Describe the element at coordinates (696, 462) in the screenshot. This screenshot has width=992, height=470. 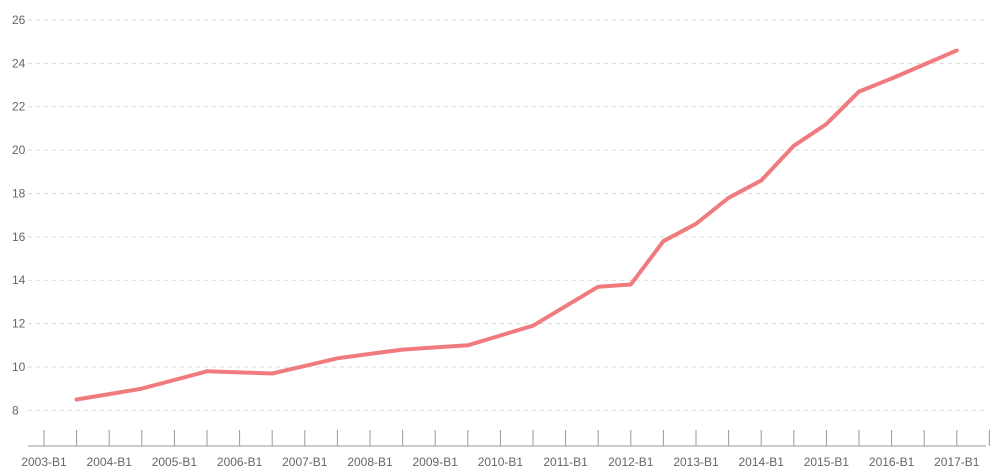
I see `x-tick-label: 2013-B1` at that location.